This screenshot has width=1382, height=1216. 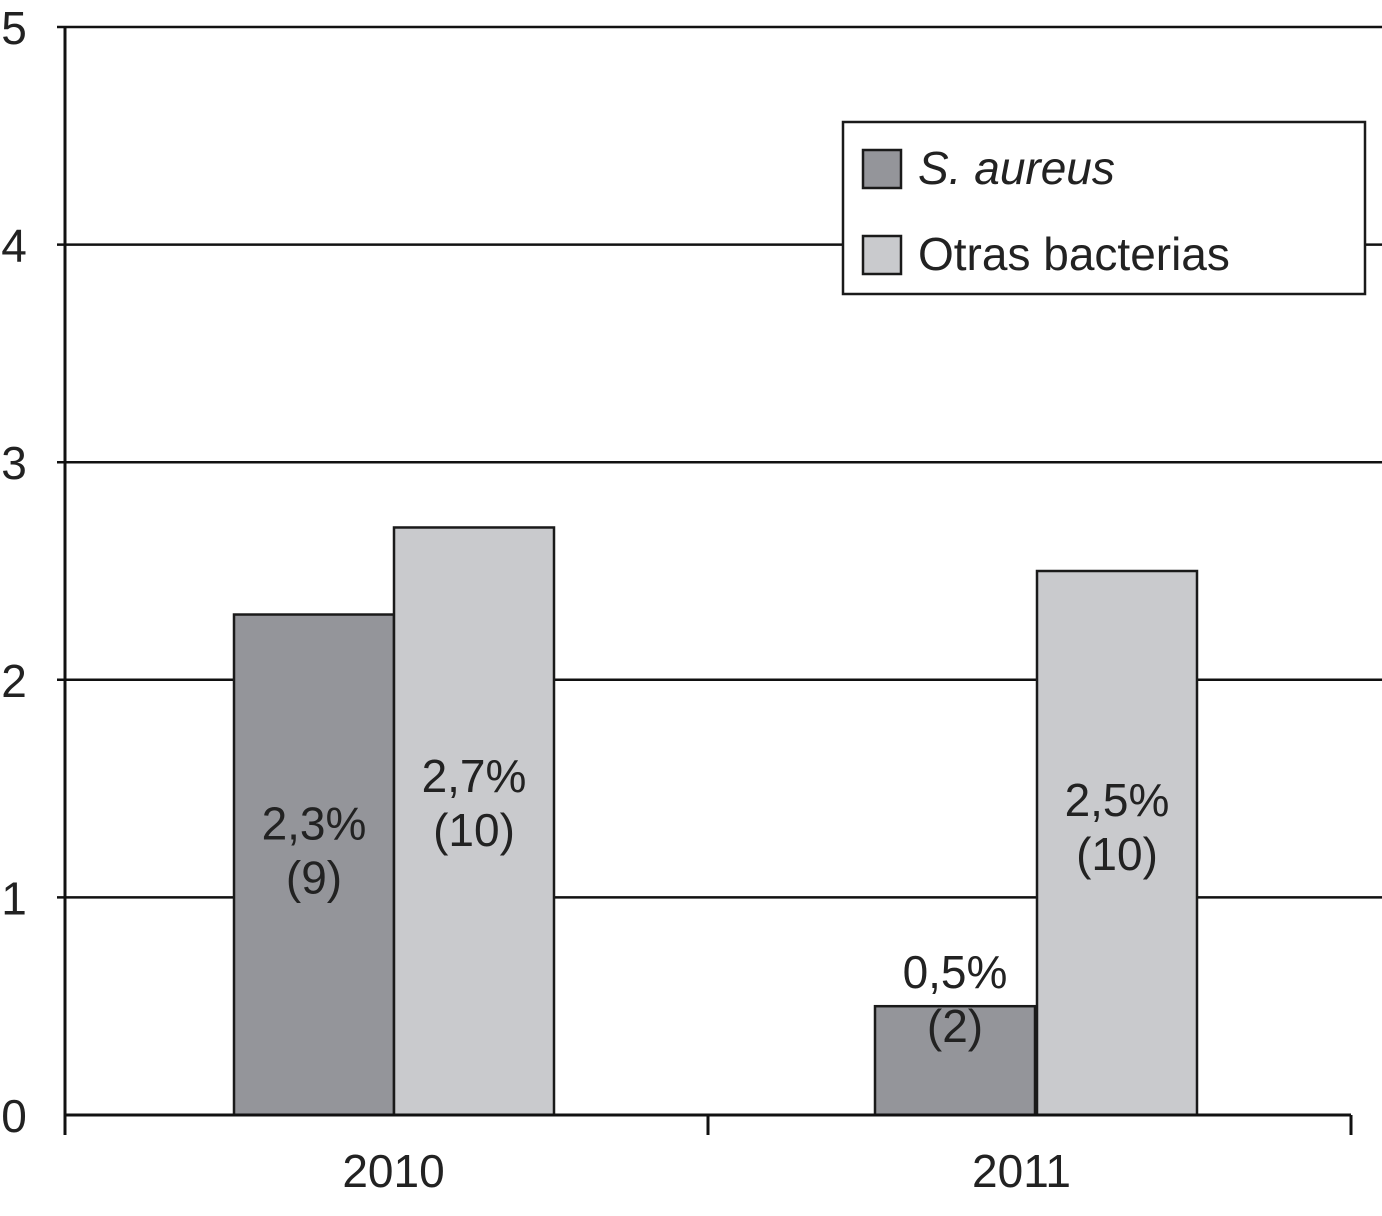 I want to click on legend-swatch-s-aureus, so click(x=882, y=169).